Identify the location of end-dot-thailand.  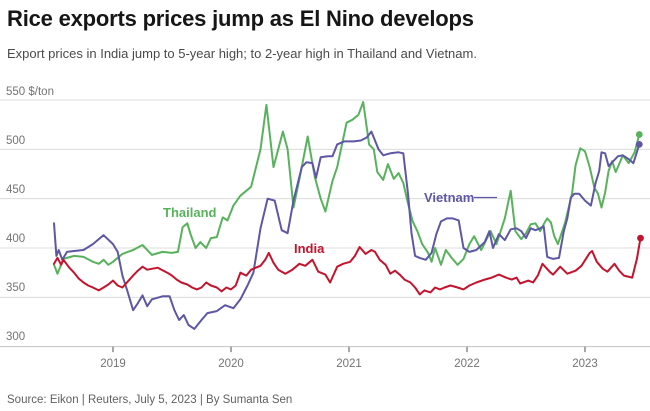
(639, 134).